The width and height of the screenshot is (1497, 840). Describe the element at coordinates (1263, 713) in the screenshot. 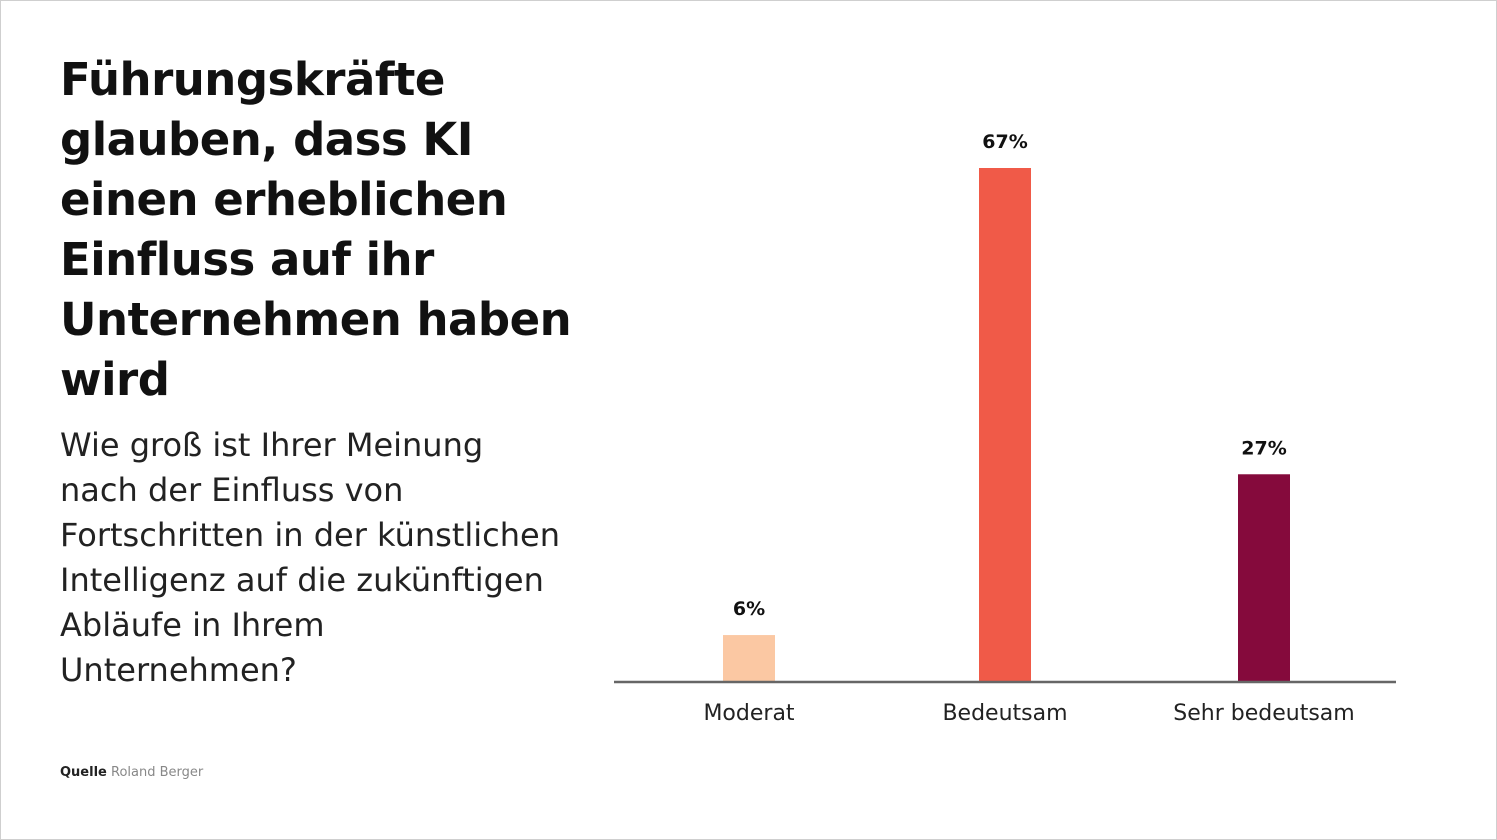

I see `category-label: Sehr bedeutsam` at that location.